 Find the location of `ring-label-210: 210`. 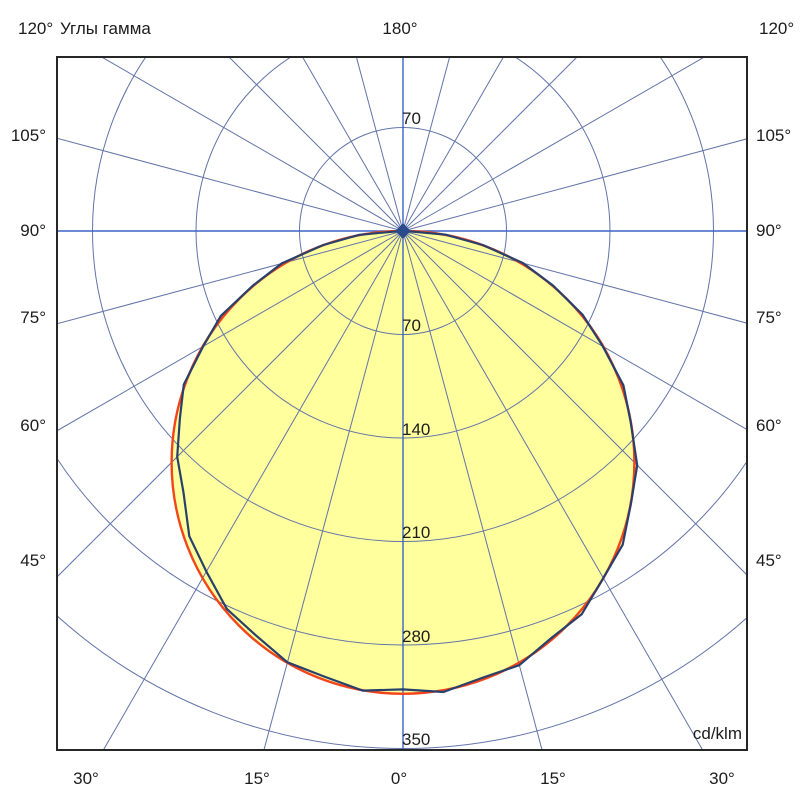

ring-label-210: 210 is located at coordinates (416, 532).